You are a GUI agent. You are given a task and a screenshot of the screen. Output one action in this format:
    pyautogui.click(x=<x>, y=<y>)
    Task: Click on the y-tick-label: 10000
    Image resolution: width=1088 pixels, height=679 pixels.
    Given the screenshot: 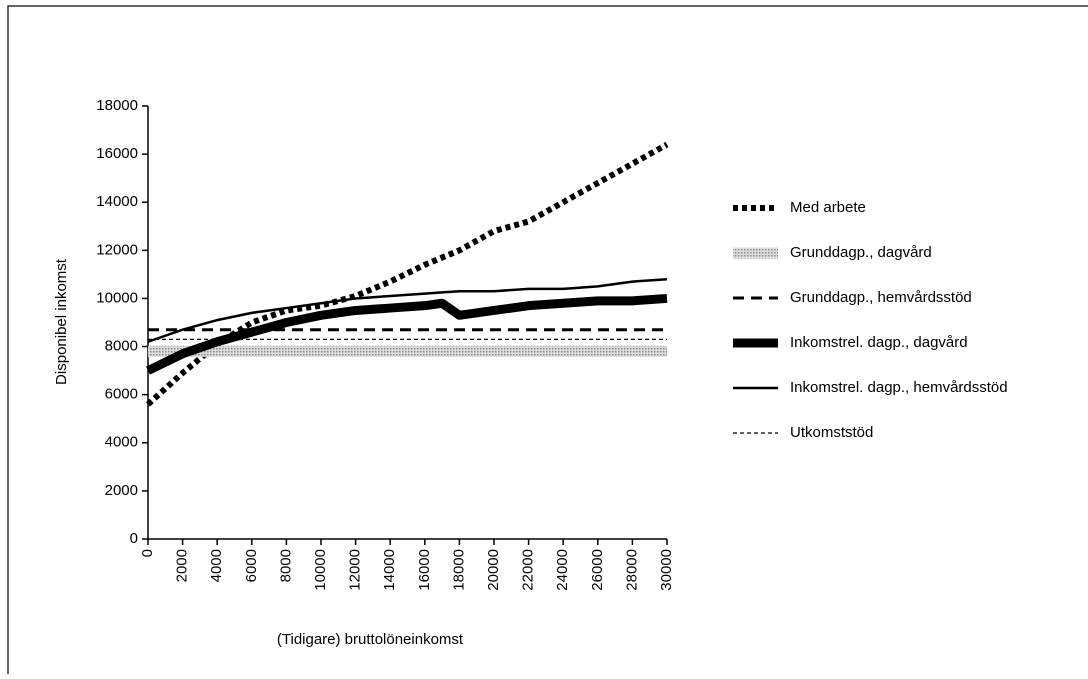 What is the action you would take?
    pyautogui.click(x=117, y=297)
    